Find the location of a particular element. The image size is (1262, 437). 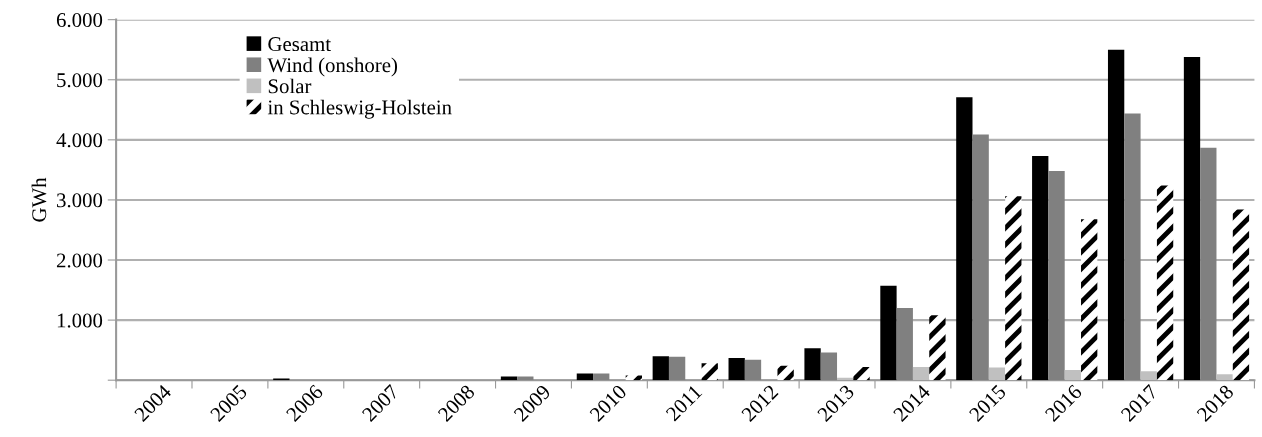

y-tick-label: 4.000 is located at coordinates (79, 140).